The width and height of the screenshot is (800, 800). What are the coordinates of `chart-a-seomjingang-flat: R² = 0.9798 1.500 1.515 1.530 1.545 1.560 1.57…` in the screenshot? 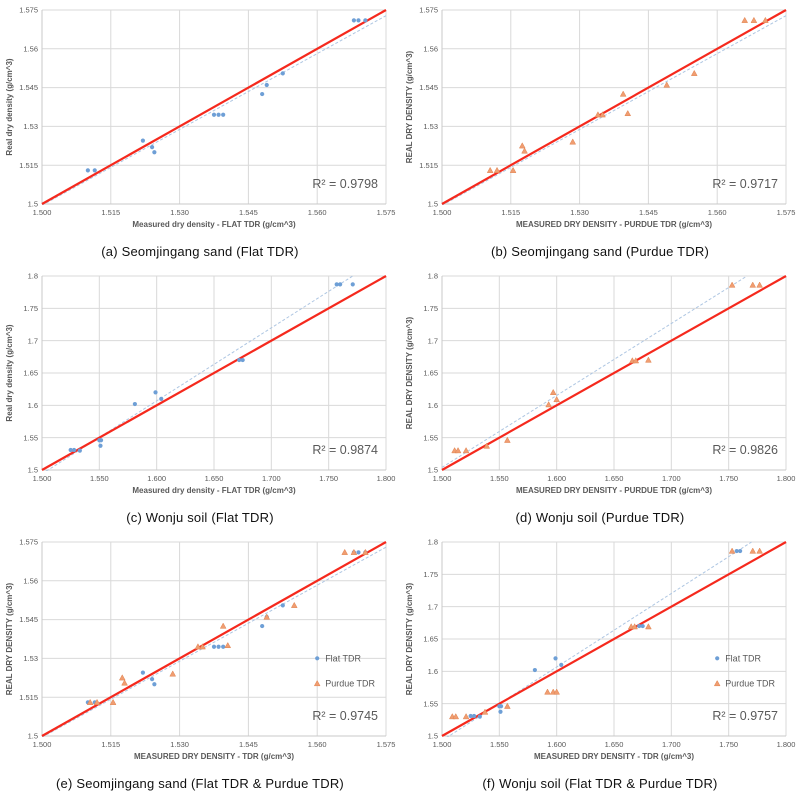 It's located at (200, 117).